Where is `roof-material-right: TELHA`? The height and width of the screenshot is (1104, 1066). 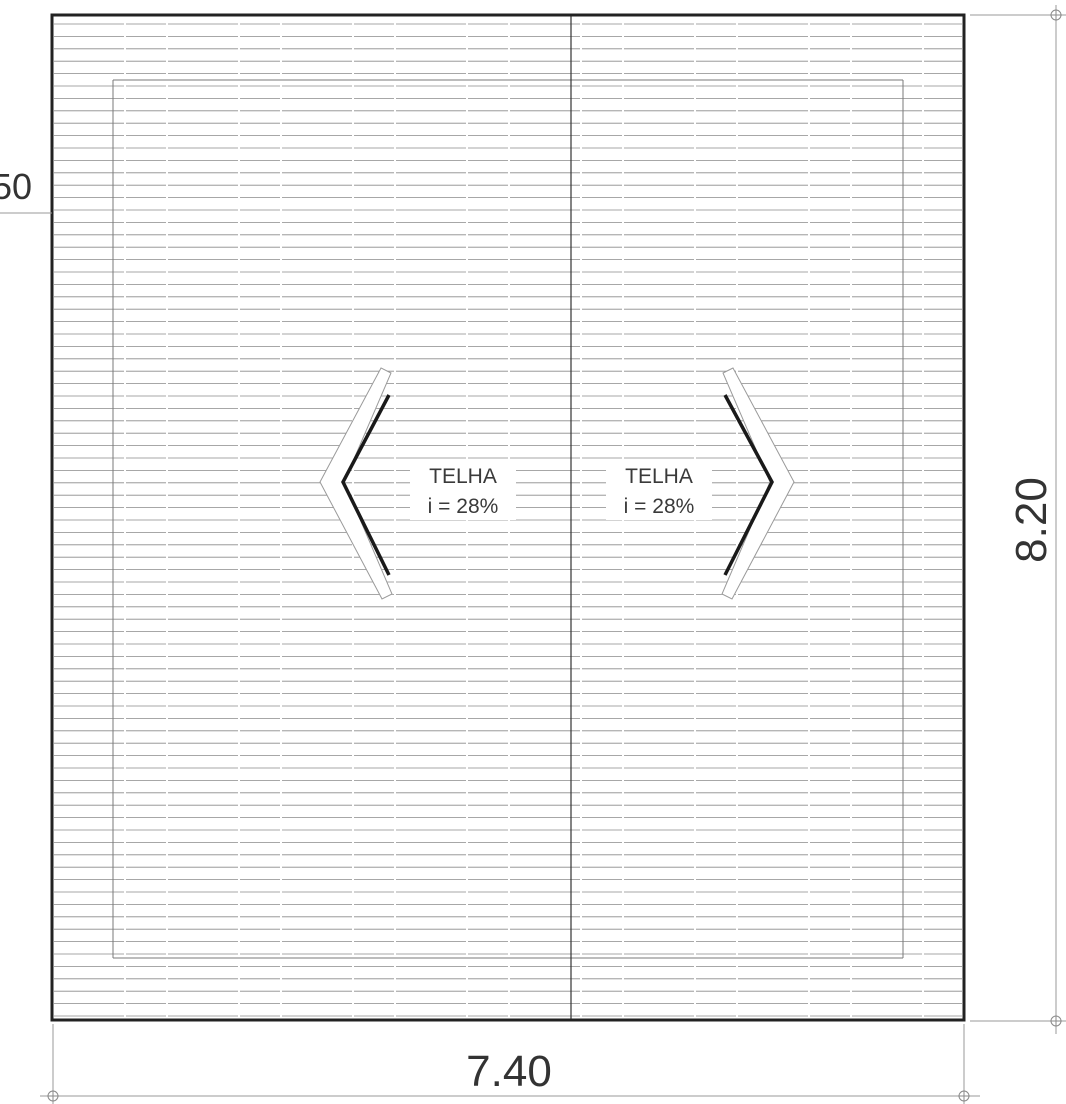
roof-material-right: TELHA is located at coordinates (659, 476).